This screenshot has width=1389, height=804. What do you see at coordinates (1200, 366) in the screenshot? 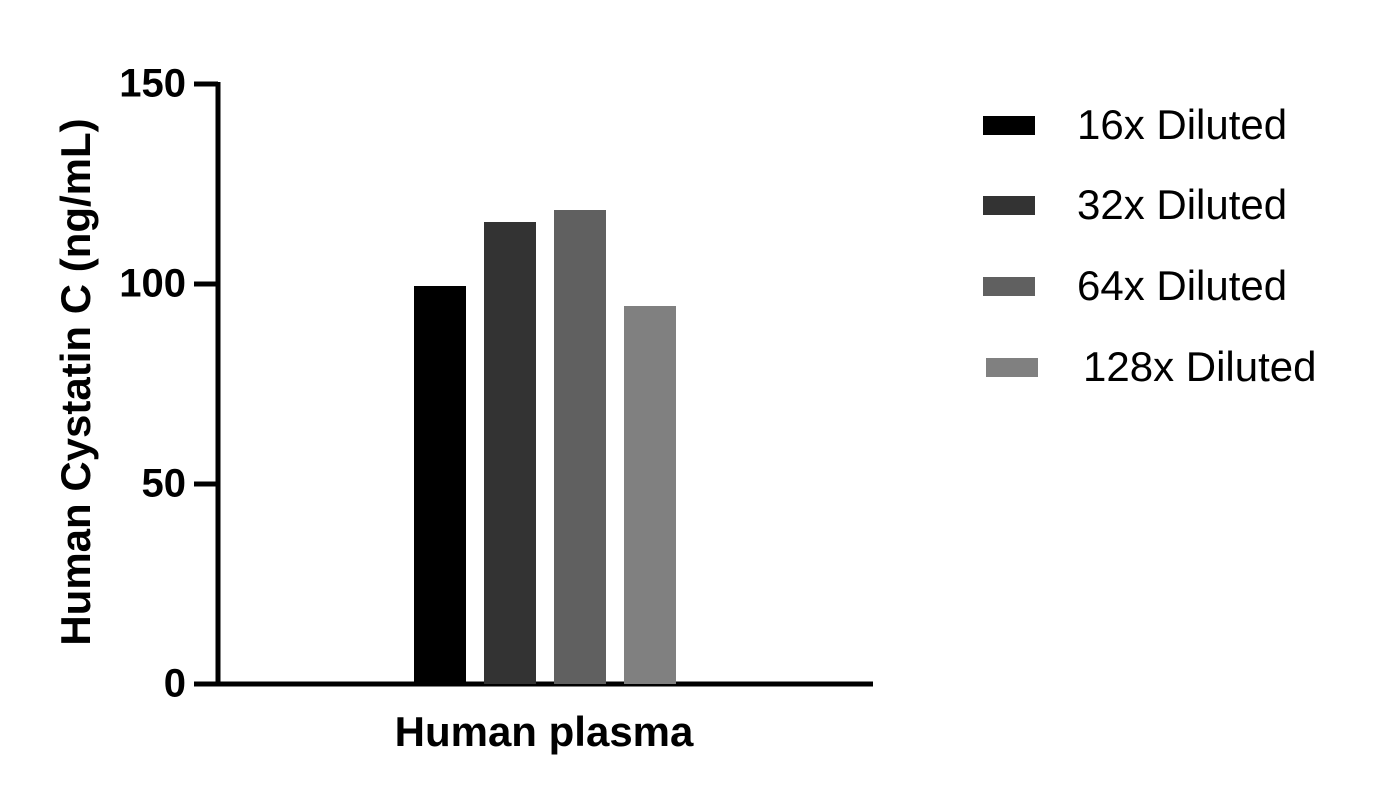
I see `legend-label-128x: 128x Diluted` at bounding box center [1200, 366].